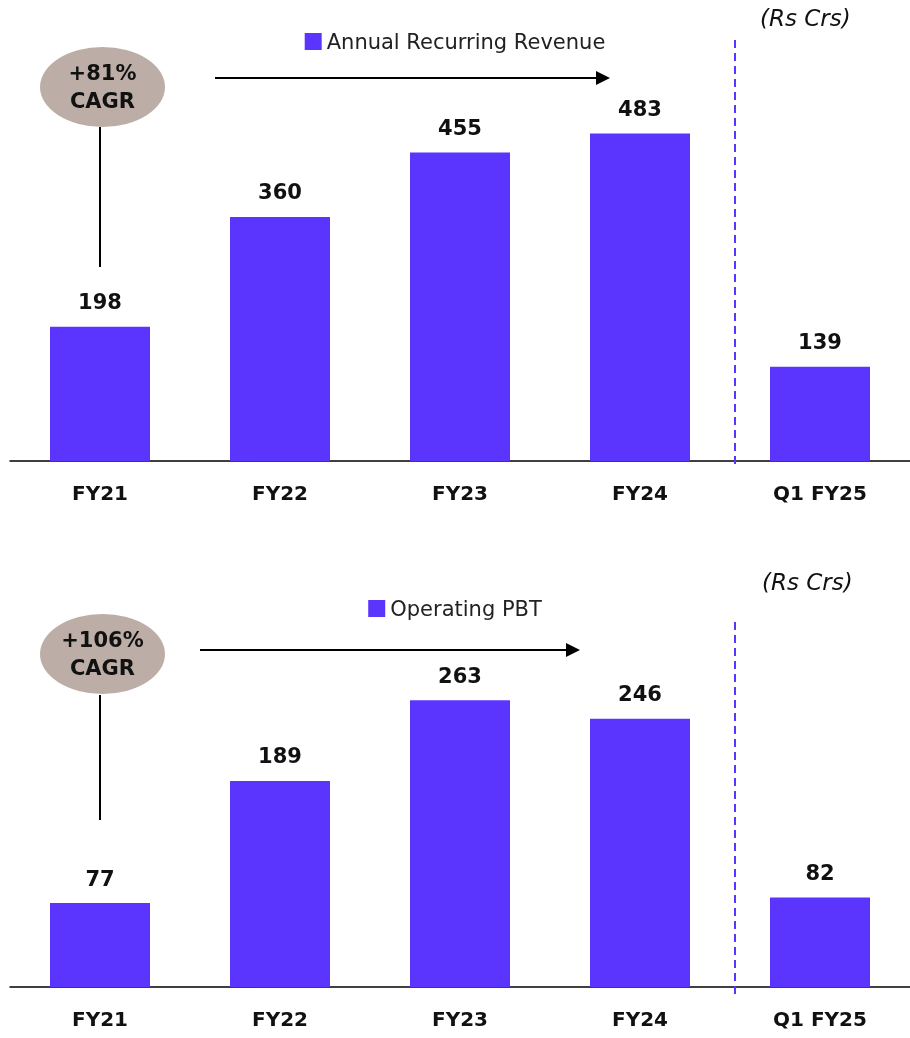 This screenshot has height=1038, width=910. What do you see at coordinates (466, 608) in the screenshot?
I see `legend-label: Operating PBT` at bounding box center [466, 608].